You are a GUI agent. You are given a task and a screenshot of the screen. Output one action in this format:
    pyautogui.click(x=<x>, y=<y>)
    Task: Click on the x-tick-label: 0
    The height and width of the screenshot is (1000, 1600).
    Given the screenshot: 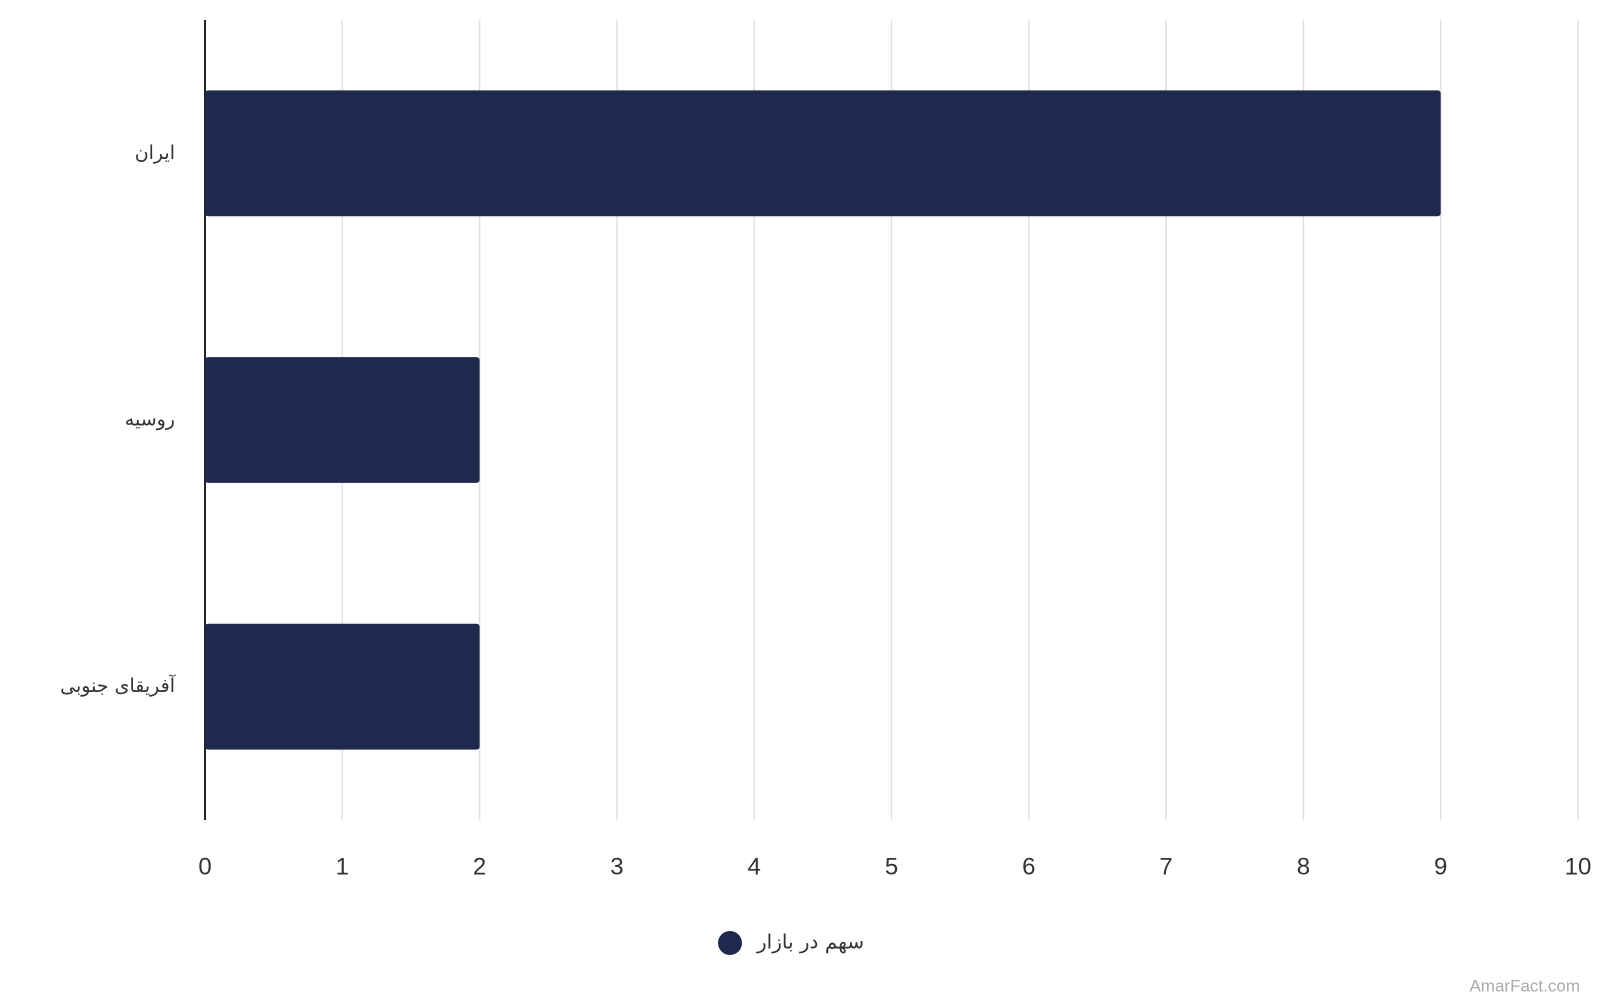 What is the action you would take?
    pyautogui.click(x=204, y=866)
    